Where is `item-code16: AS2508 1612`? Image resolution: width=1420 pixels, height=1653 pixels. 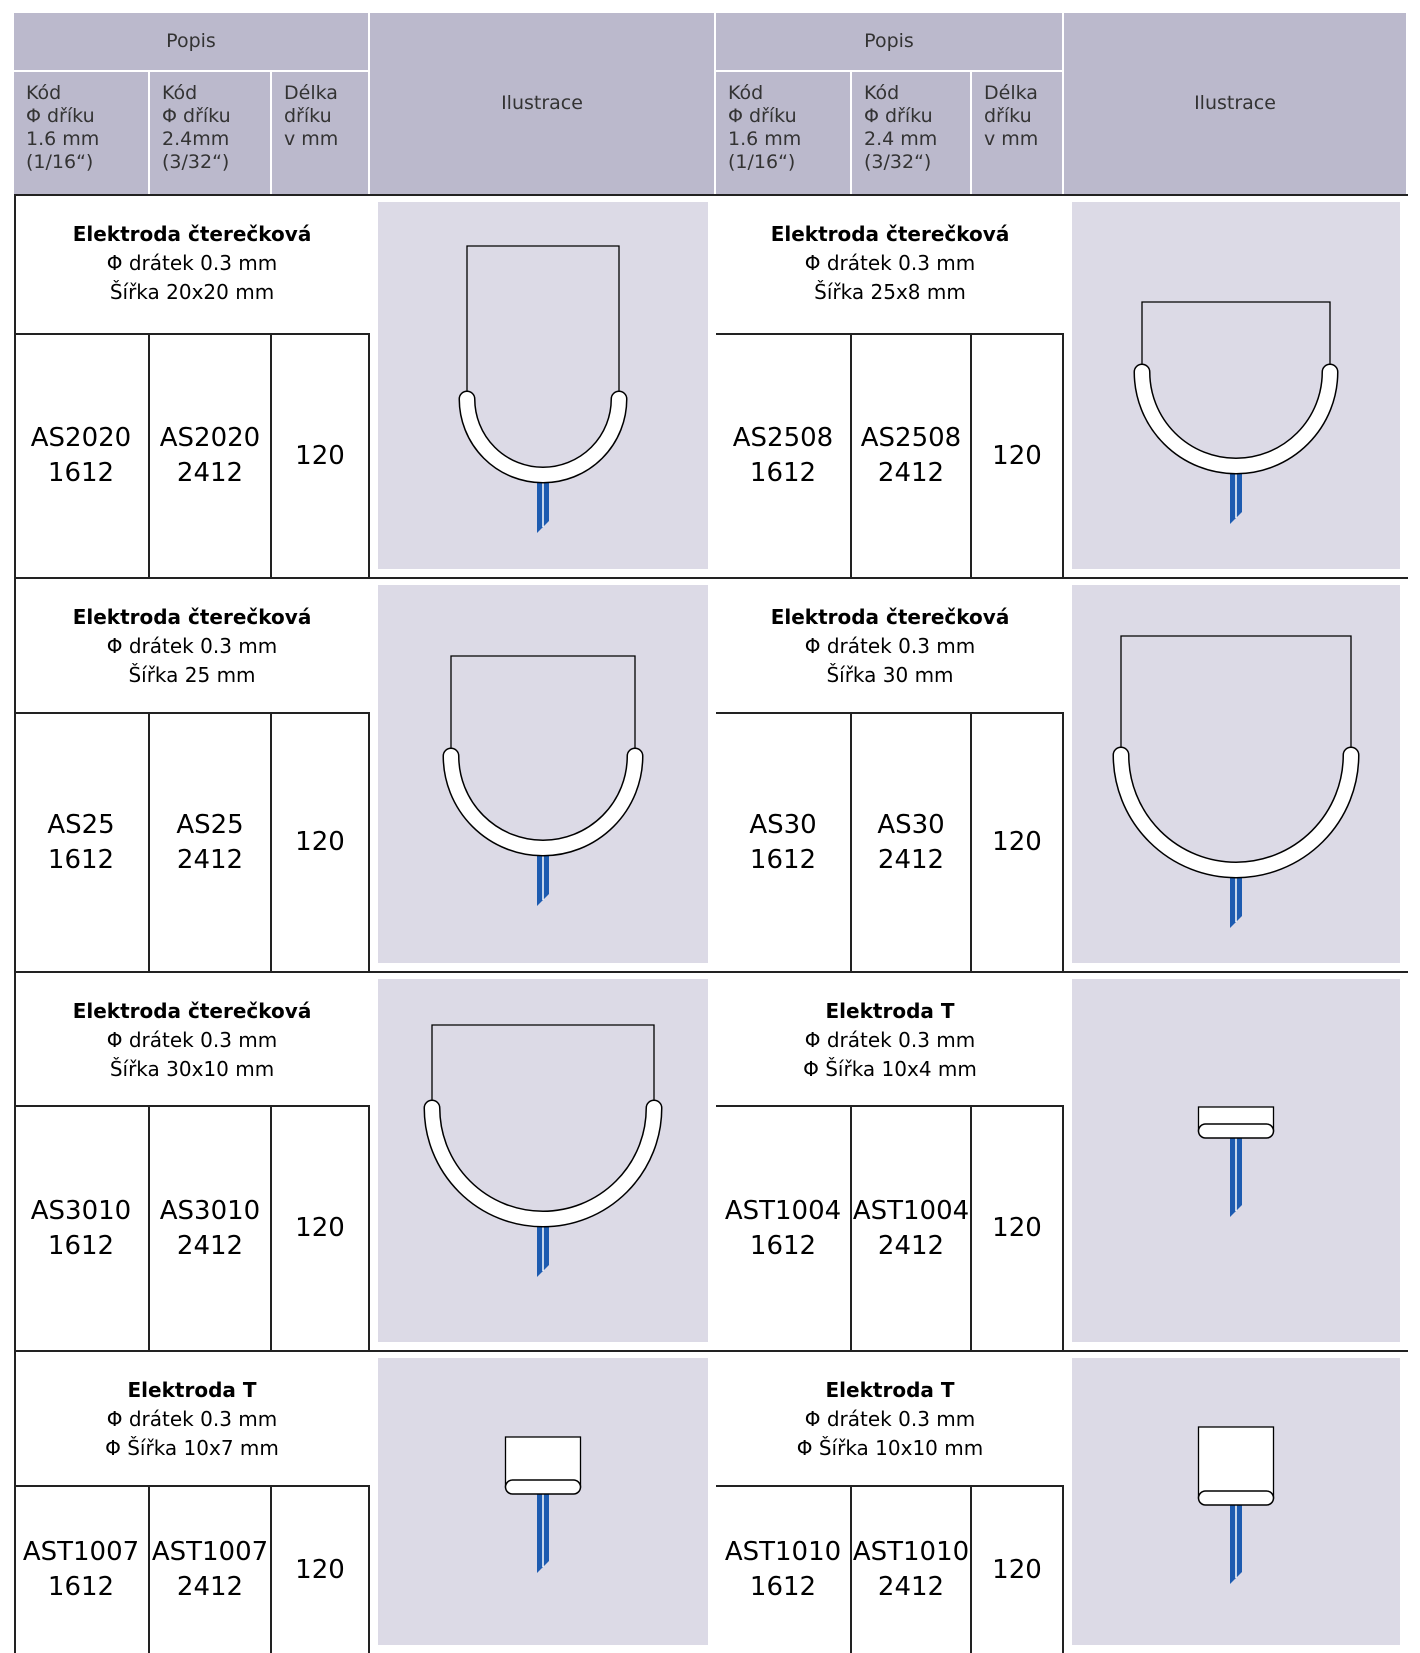 item-code16: AS2508 1612 is located at coordinates (784, 456).